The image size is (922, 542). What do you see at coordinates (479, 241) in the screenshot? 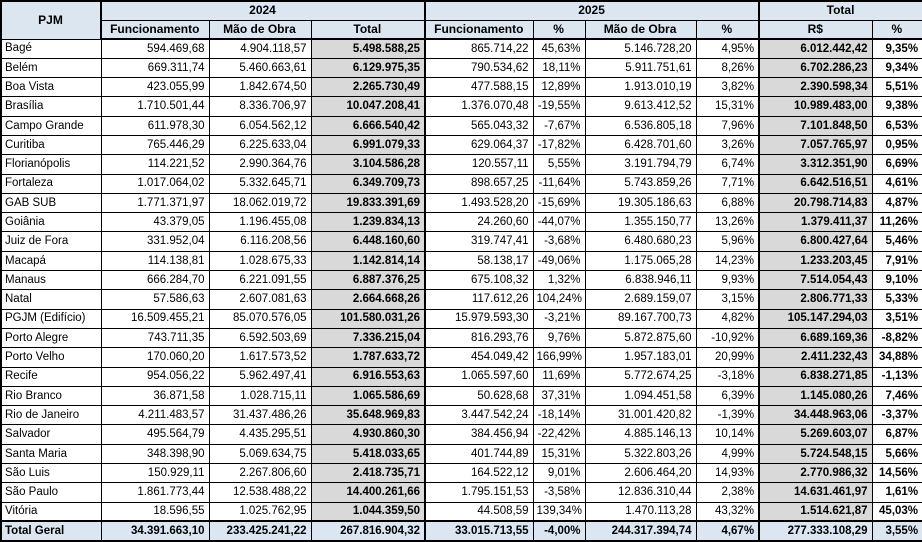
I see `funcionamento-2025-cell: 319.747,41` at bounding box center [479, 241].